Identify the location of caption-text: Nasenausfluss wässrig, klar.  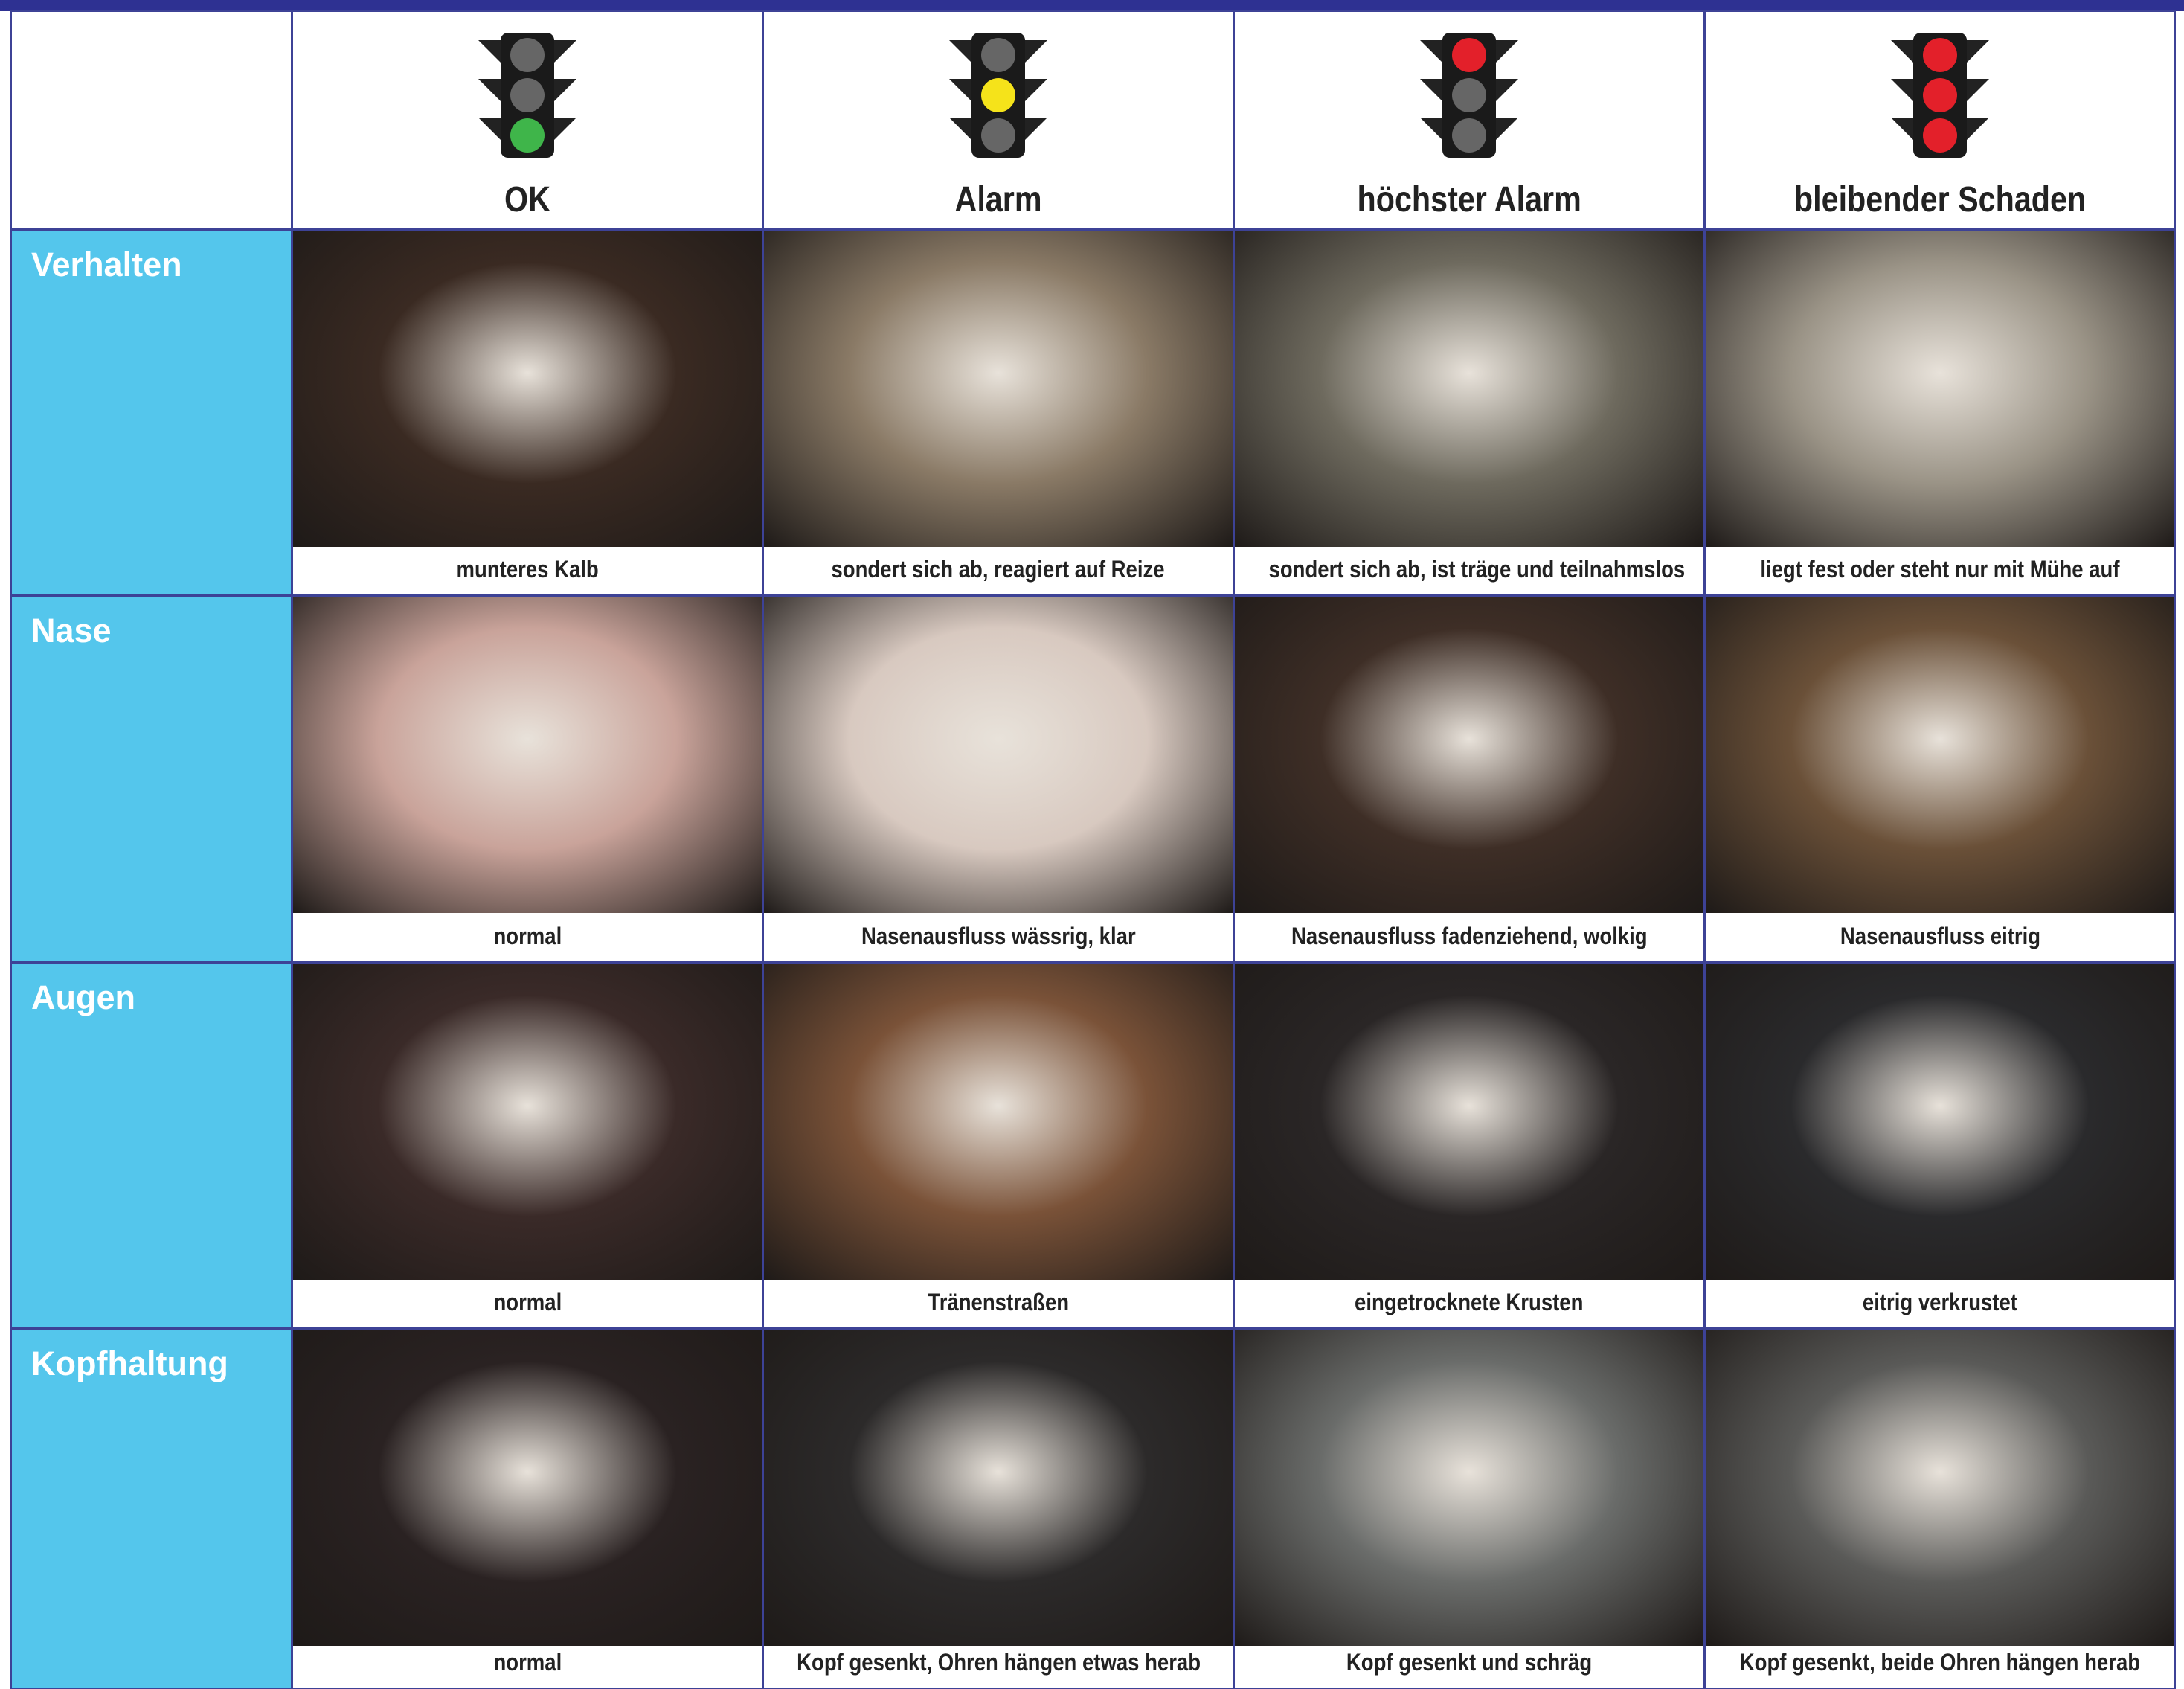
(999, 936).